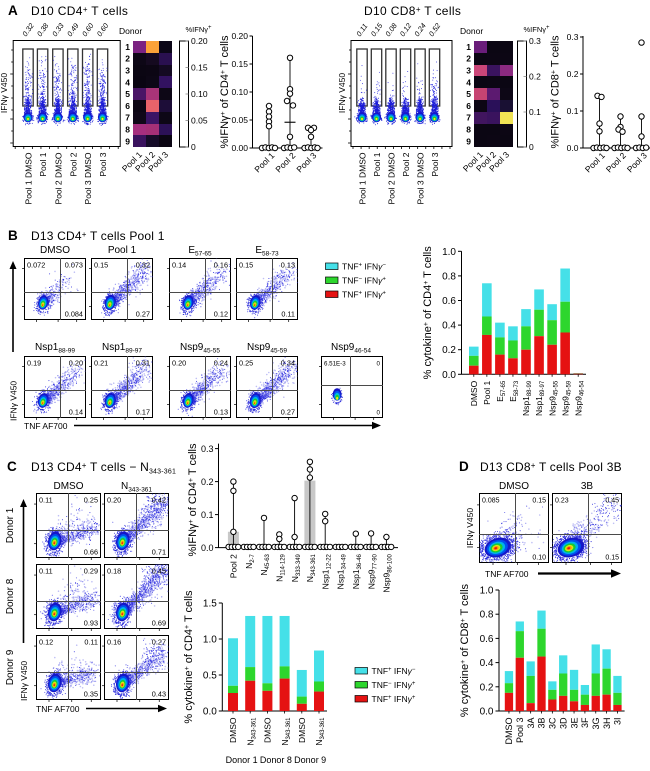 Image resolution: width=650 pixels, height=771 pixels. I want to click on svg-text: D10 CD8+​ T cells, so click(412, 11).